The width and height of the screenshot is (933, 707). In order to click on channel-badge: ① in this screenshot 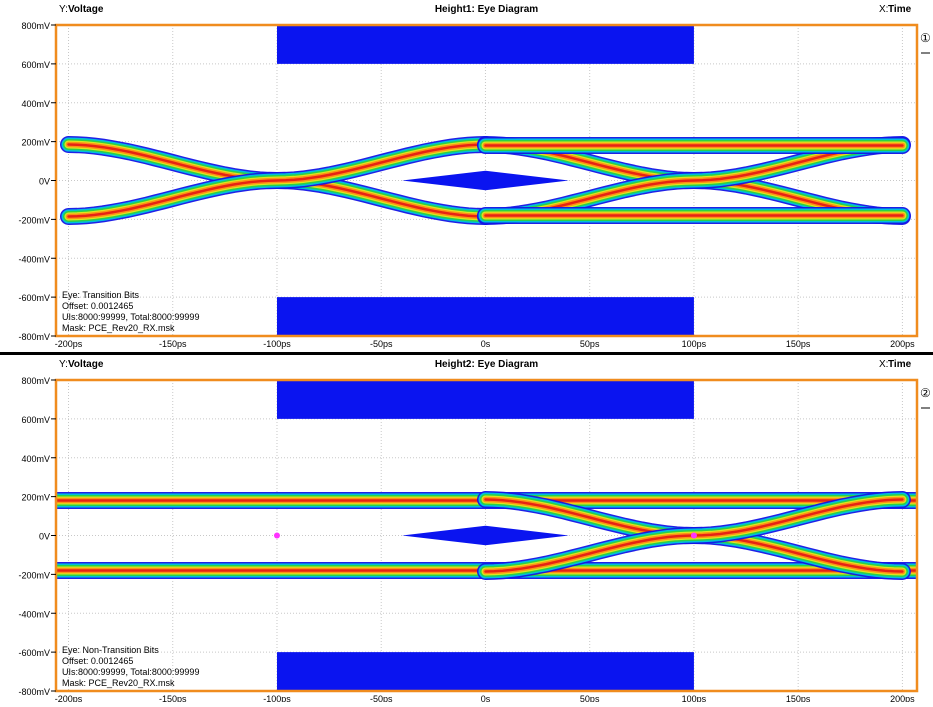, I will do `click(925, 38)`.